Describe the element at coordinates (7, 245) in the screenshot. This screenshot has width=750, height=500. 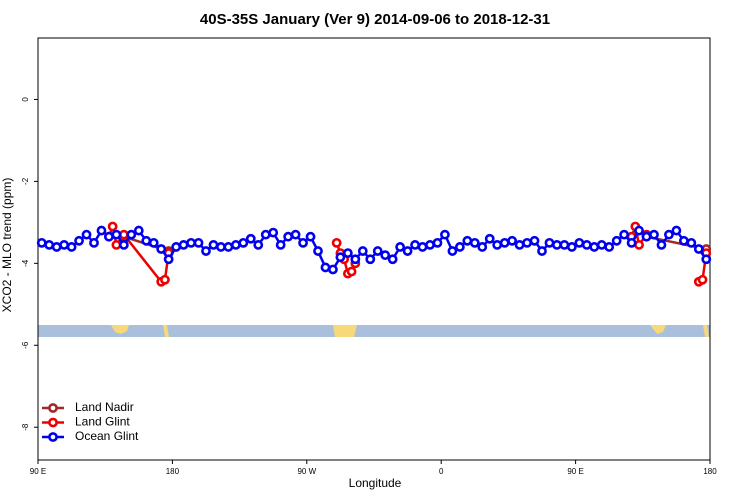
I see `y-axis-label: XCO2 - MLO trend (ppm)` at that location.